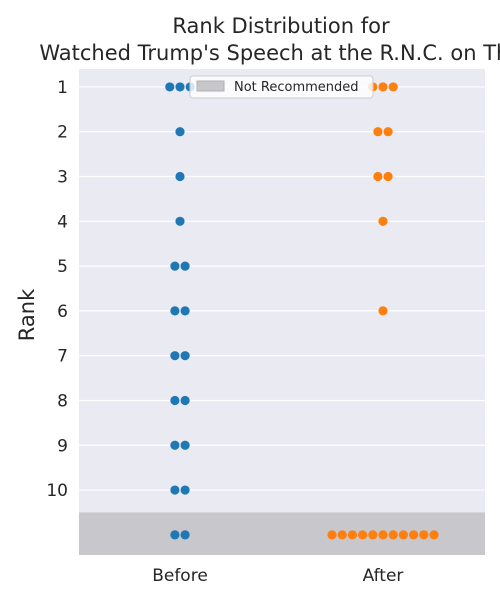  What do you see at coordinates (62, 222) in the screenshot?
I see `y-tick-label: 4` at bounding box center [62, 222].